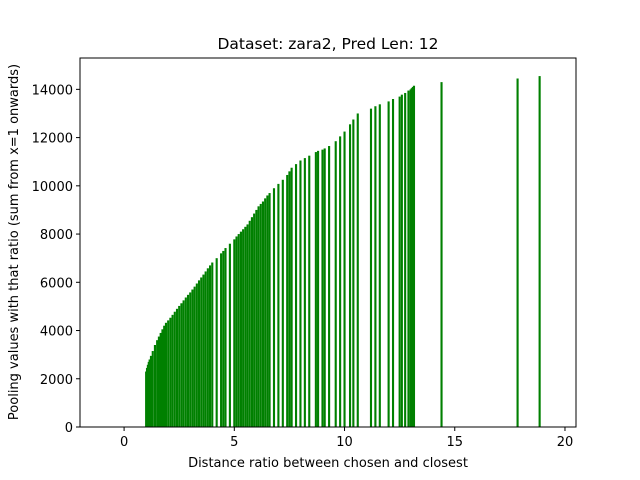 This screenshot has width=640, height=480. What do you see at coordinates (454, 442) in the screenshot?
I see `x-tick-label: 15` at bounding box center [454, 442].